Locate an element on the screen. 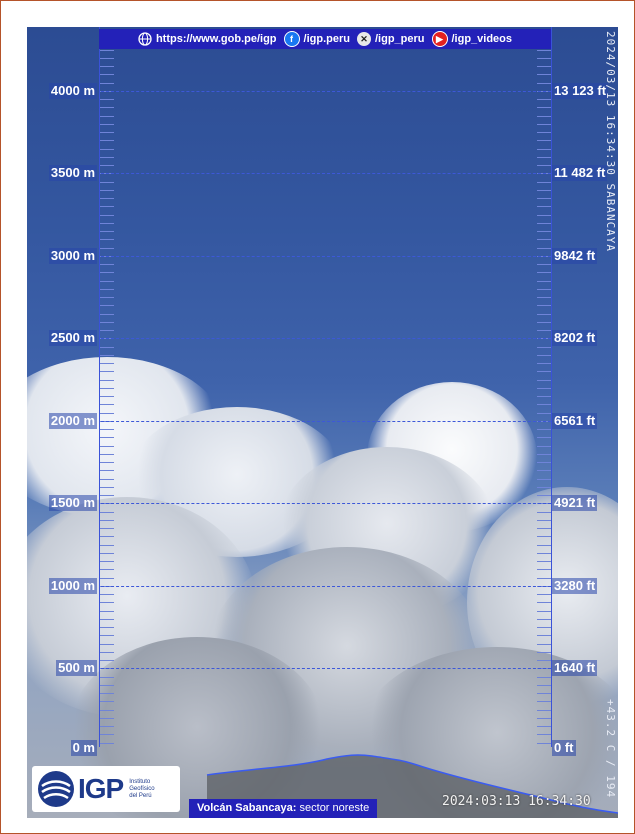  altitude-label-ft: 9842 ft is located at coordinates (575, 256).